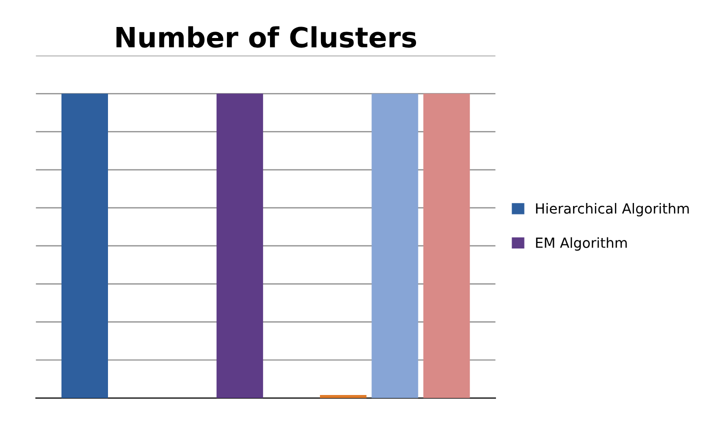 The image size is (718, 428). Describe the element at coordinates (581, 244) in the screenshot. I see `legend-label: EM Algorithm` at that location.